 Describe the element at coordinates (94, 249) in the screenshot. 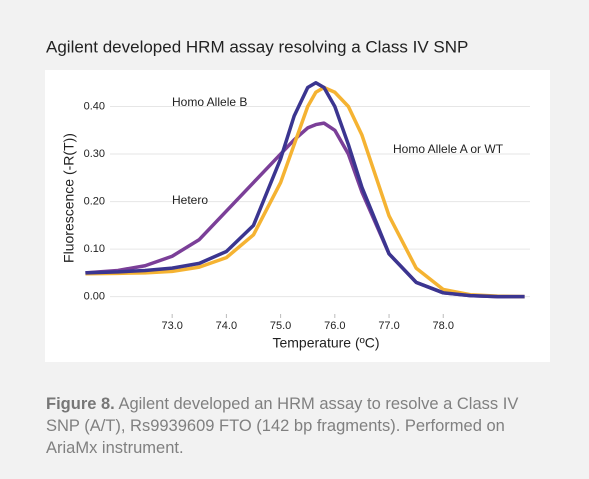

I see `y-tick-label: 0.10` at that location.